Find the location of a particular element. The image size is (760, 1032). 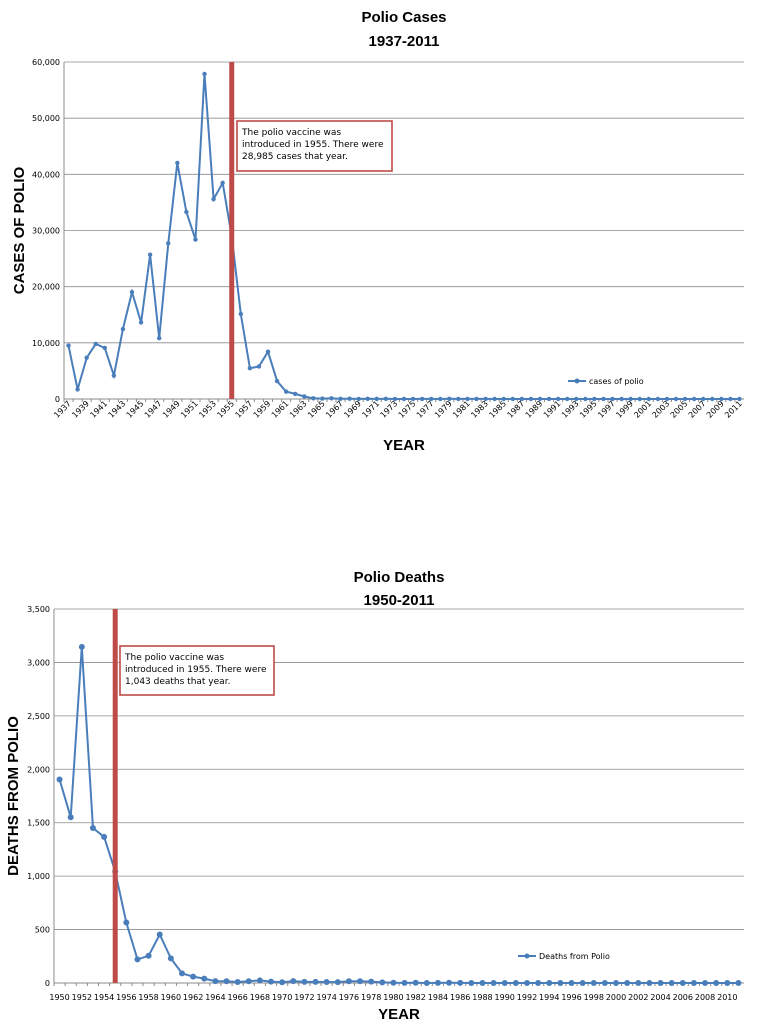

x-tick-label: 1982 is located at coordinates (416, 997).